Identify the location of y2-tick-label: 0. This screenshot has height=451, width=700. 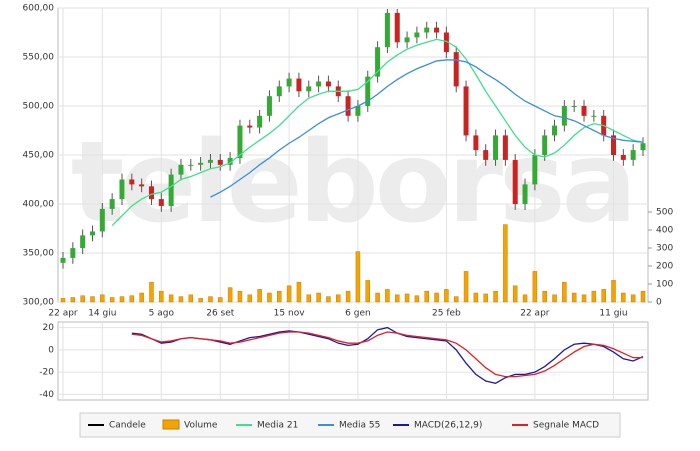
(659, 303).